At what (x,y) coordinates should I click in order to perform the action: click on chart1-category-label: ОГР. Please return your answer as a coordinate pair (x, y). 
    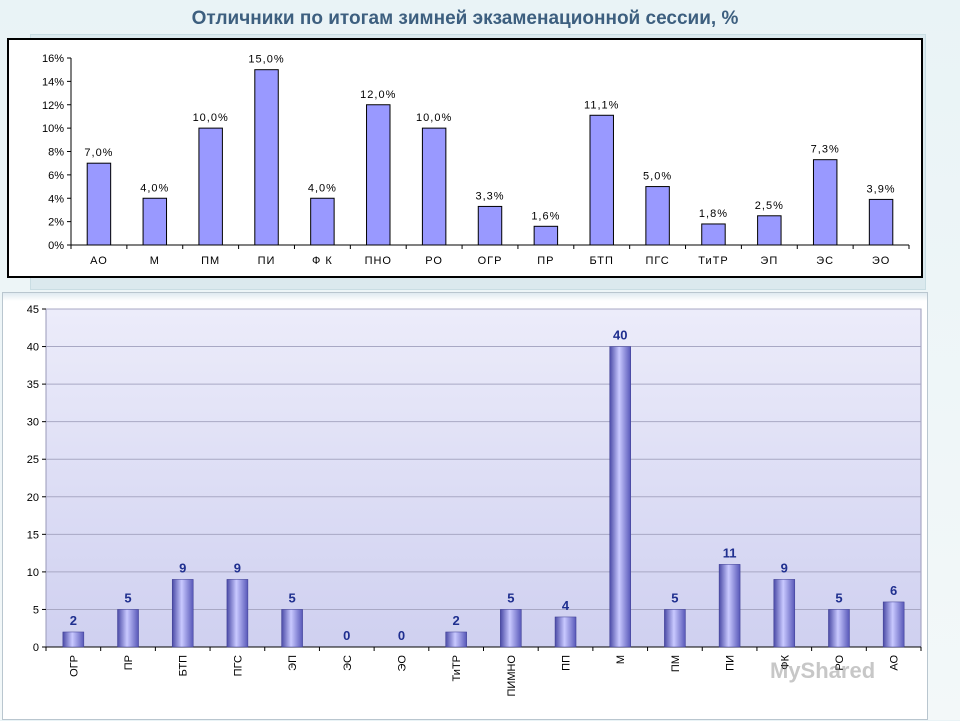
    Looking at the image, I should click on (490, 261).